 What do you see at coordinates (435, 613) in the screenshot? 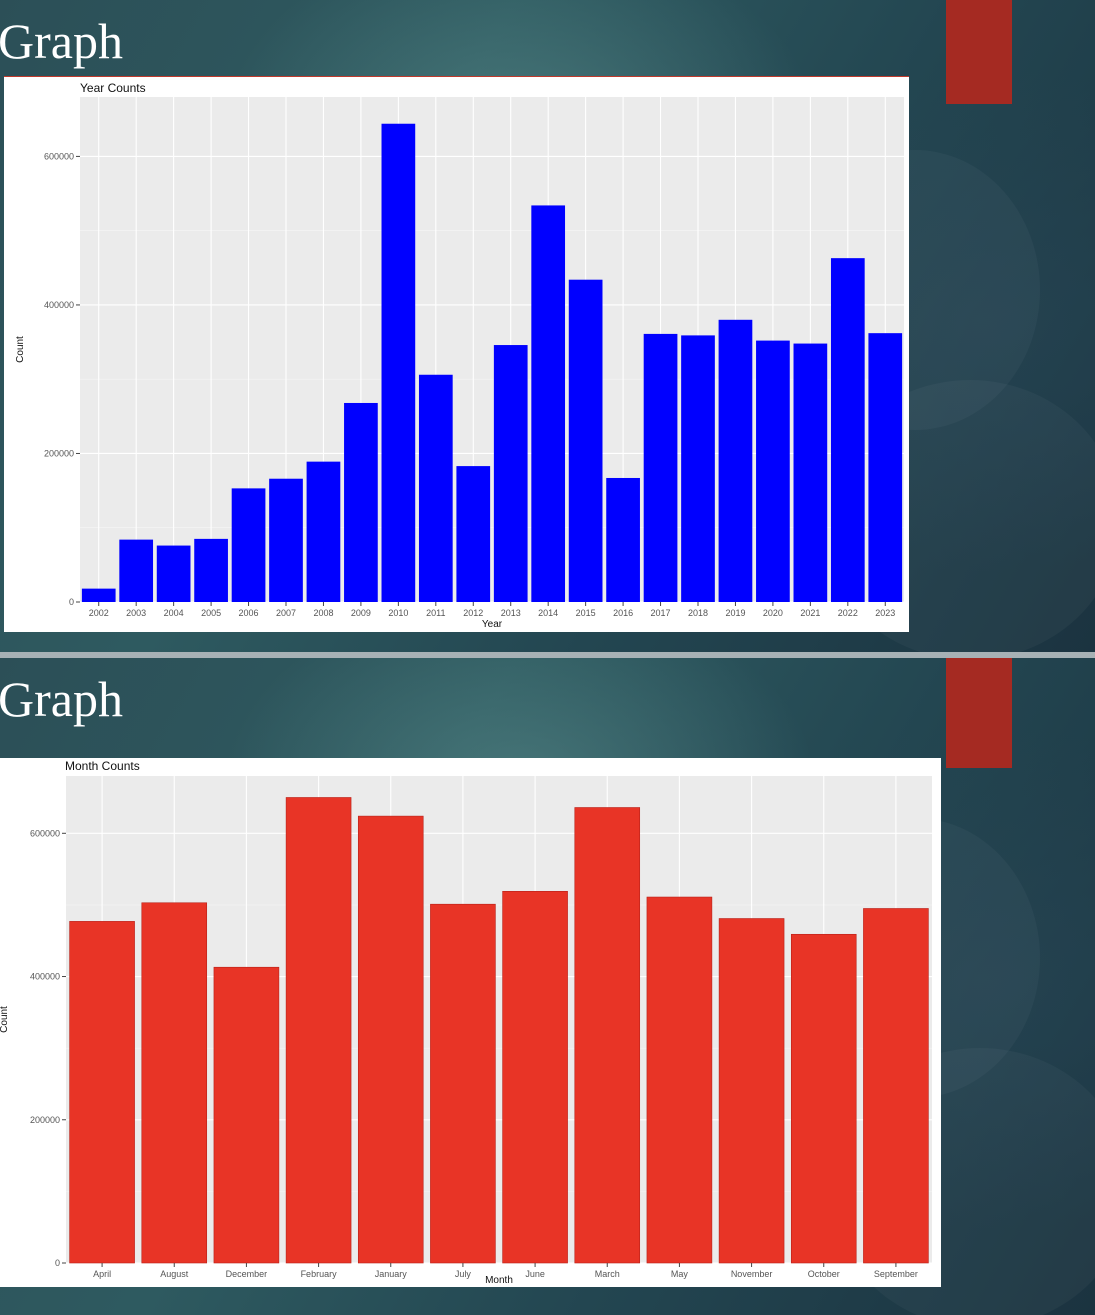
I see `x-tick-label: 2011` at bounding box center [435, 613].